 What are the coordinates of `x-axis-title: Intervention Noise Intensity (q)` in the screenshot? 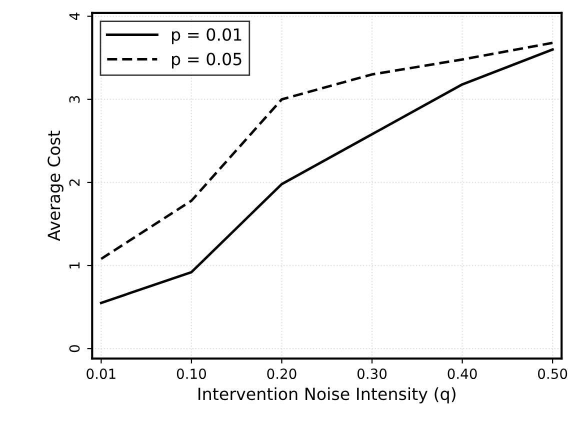 It's located at (327, 395).